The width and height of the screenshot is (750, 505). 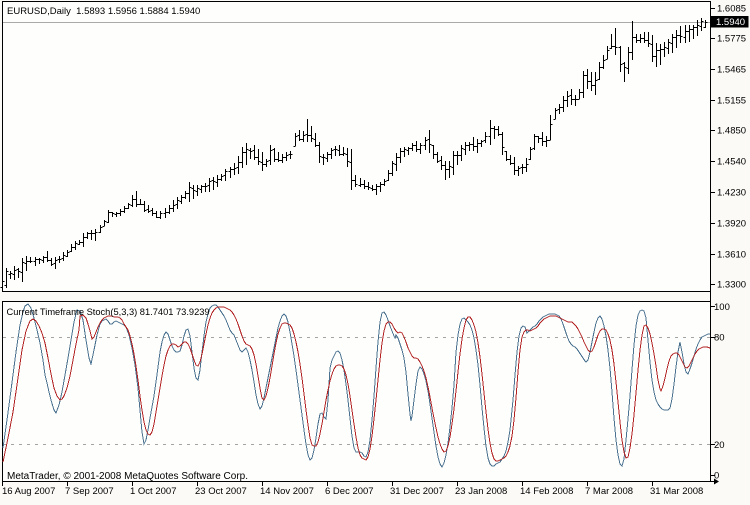 I want to click on svg-text: 23 Jan 2008, so click(x=481, y=491).